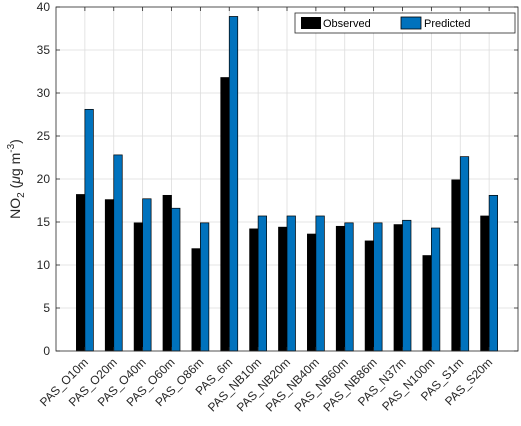 The image size is (521, 426). What do you see at coordinates (44, 136) in the screenshot?
I see `y-tick-label: 25` at bounding box center [44, 136].